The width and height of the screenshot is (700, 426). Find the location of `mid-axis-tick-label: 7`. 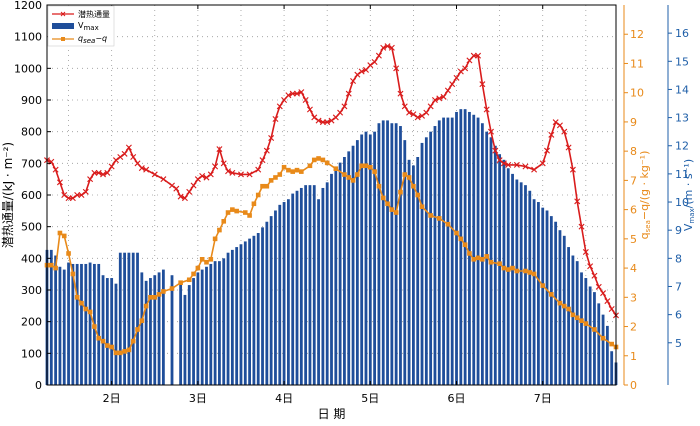

mid-axis-tick-label: 7 is located at coordinates (633, 180).